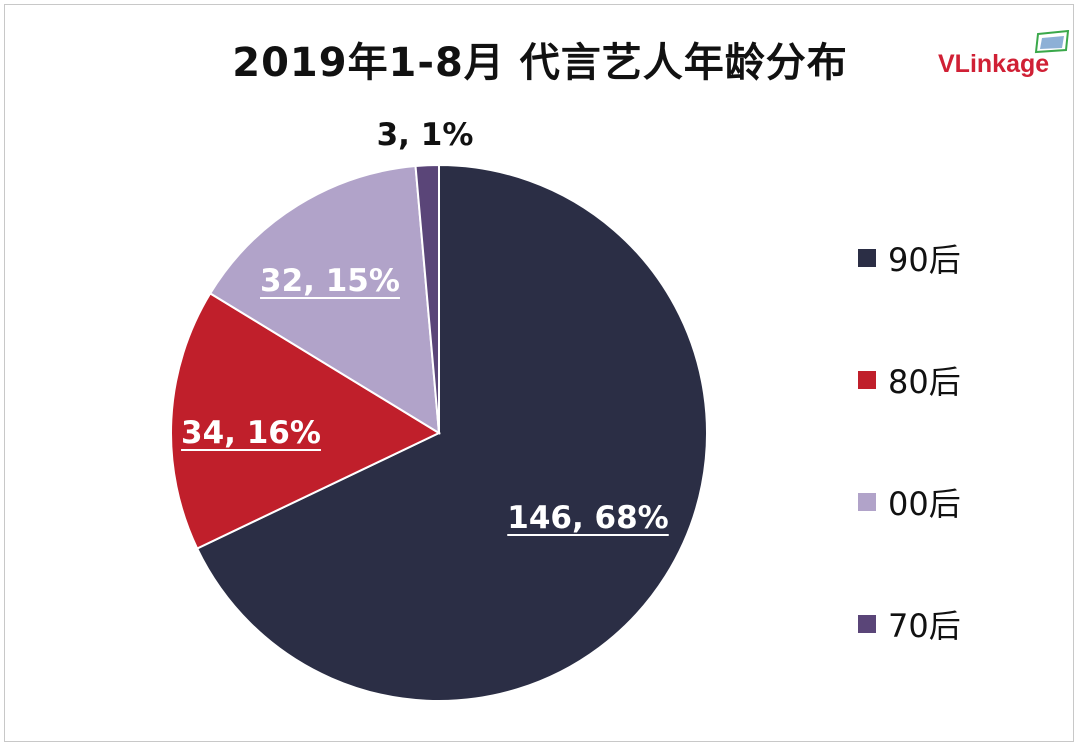 The image size is (1080, 748). I want to click on legend-label-1: 80后, so click(924, 382).